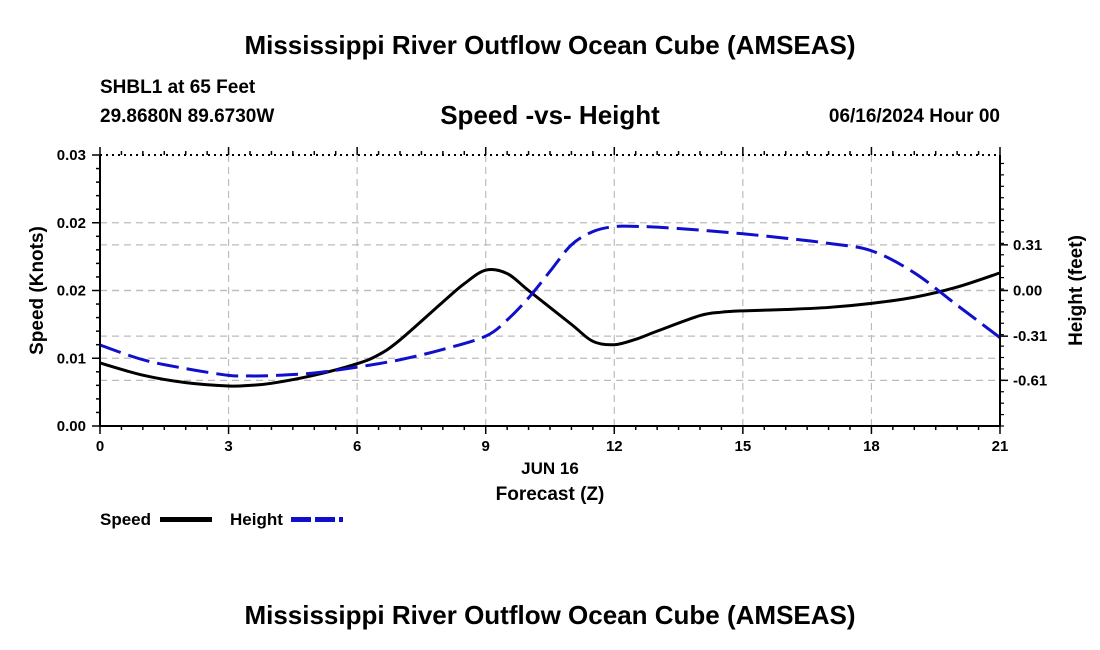 The image size is (1100, 650). Describe the element at coordinates (1030, 380) in the screenshot. I see `y2-tick-label: -0.61` at that location.